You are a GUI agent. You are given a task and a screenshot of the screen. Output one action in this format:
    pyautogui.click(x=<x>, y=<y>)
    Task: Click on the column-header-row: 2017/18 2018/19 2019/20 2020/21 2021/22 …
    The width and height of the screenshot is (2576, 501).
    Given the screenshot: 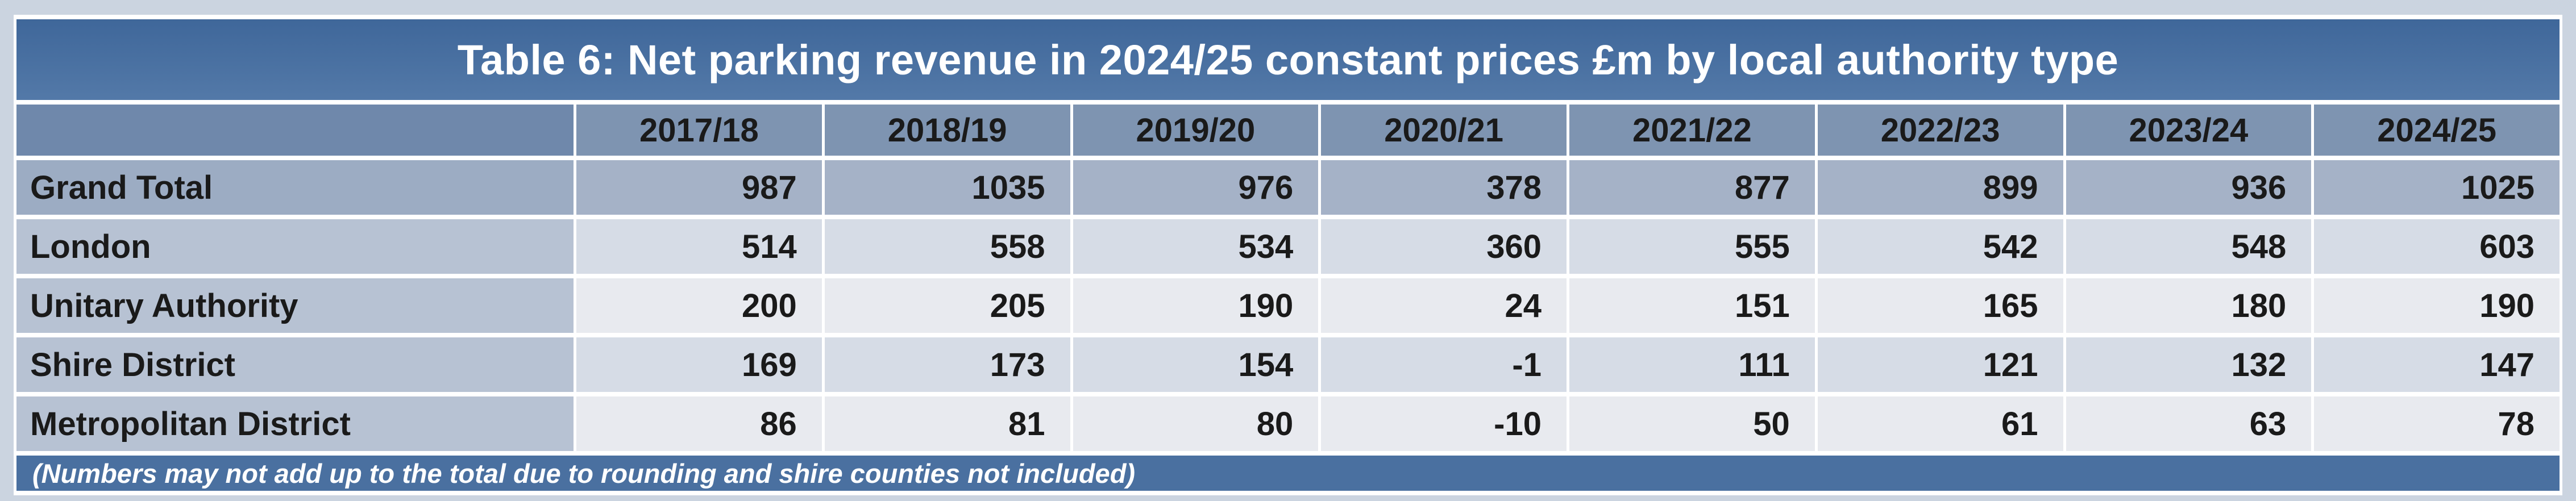 What is the action you would take?
    pyautogui.click(x=1288, y=130)
    